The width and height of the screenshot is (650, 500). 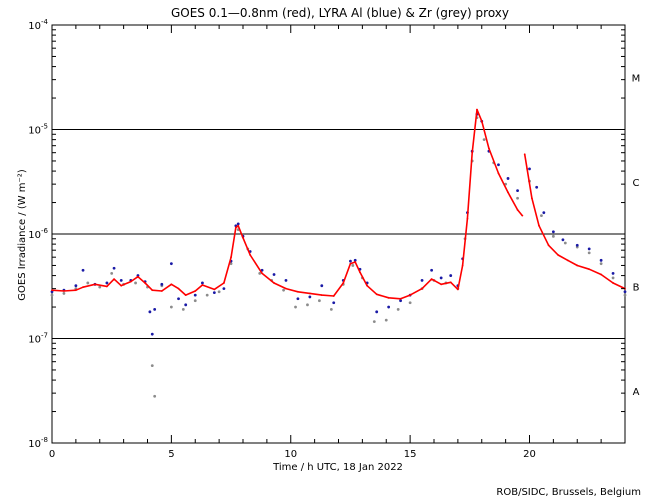 I want to click on credit-text: ROB/SIDC, Brussels, Belgium, so click(x=568, y=492).